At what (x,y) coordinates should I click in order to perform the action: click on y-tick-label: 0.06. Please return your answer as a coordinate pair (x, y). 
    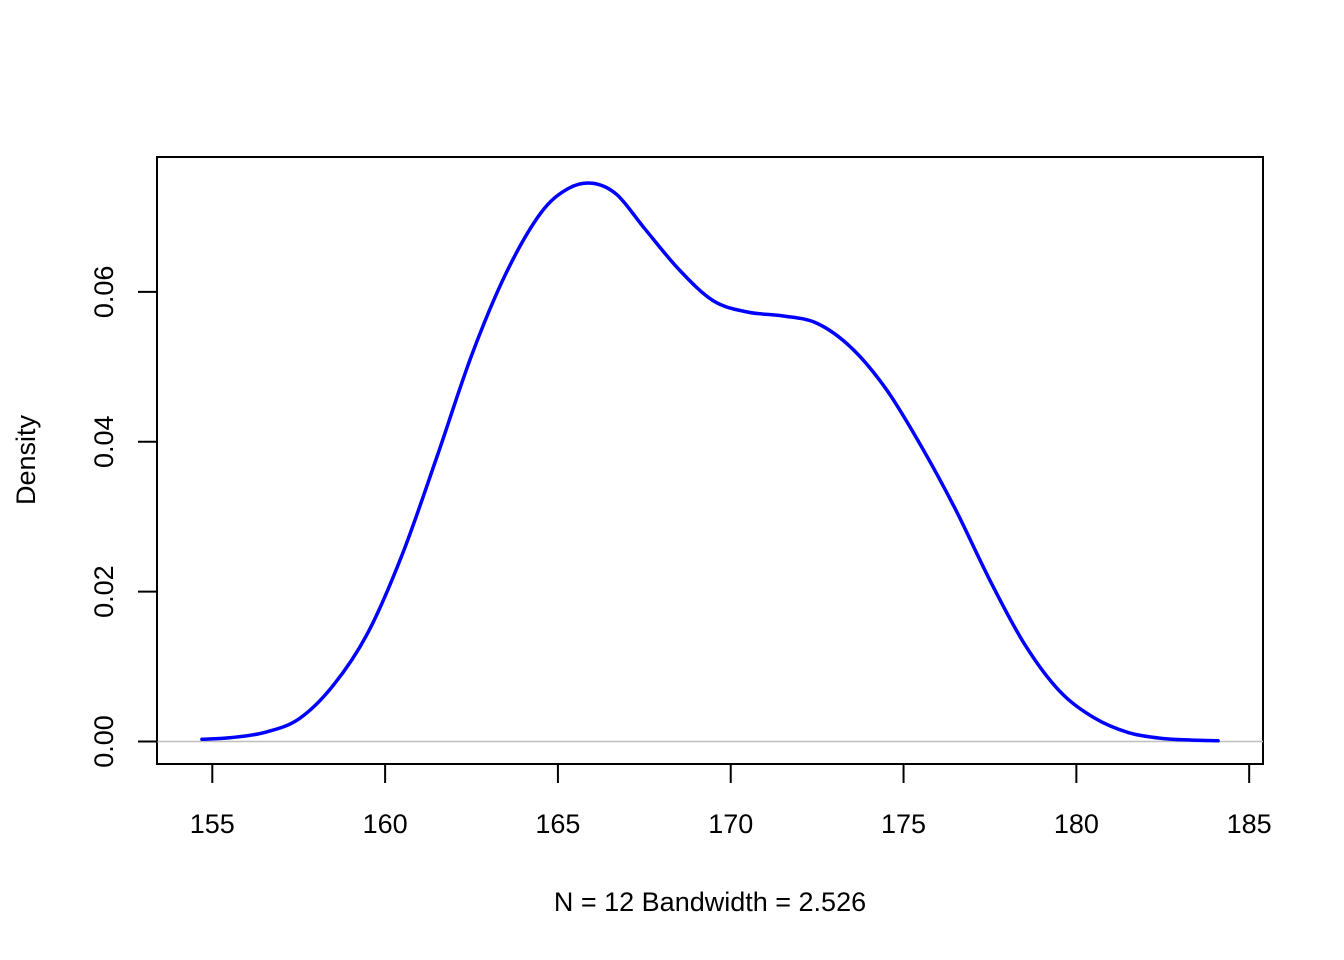
    Looking at the image, I should click on (104, 292).